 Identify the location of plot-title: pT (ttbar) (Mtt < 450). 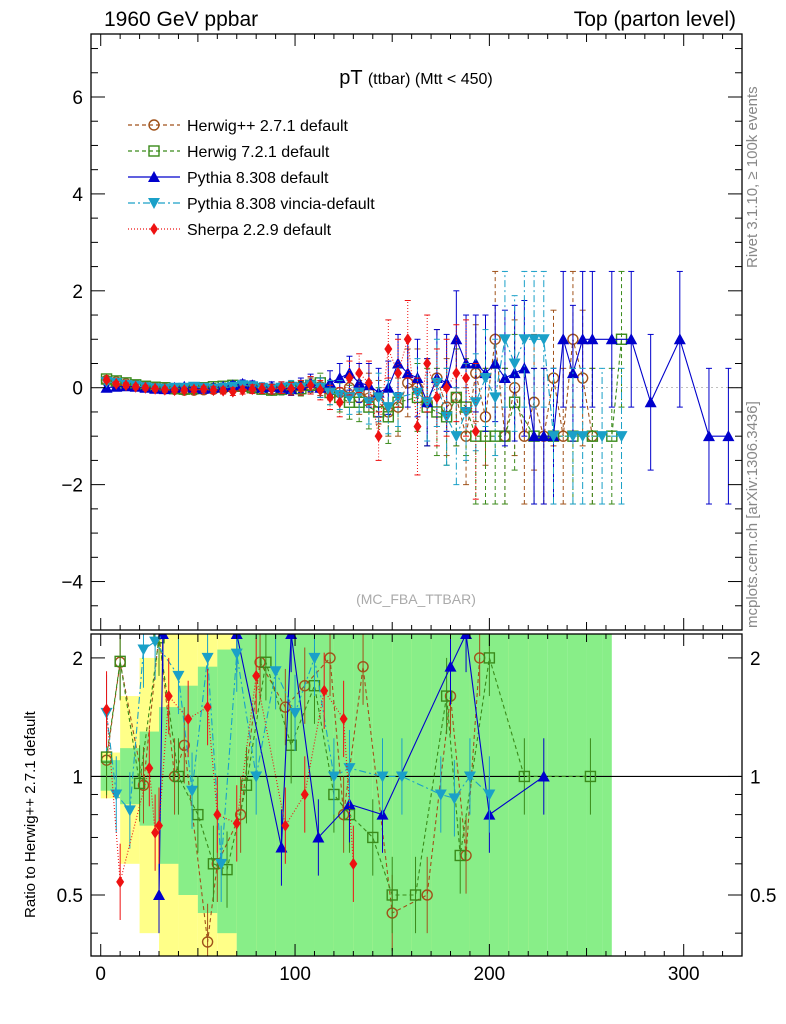
(415, 78).